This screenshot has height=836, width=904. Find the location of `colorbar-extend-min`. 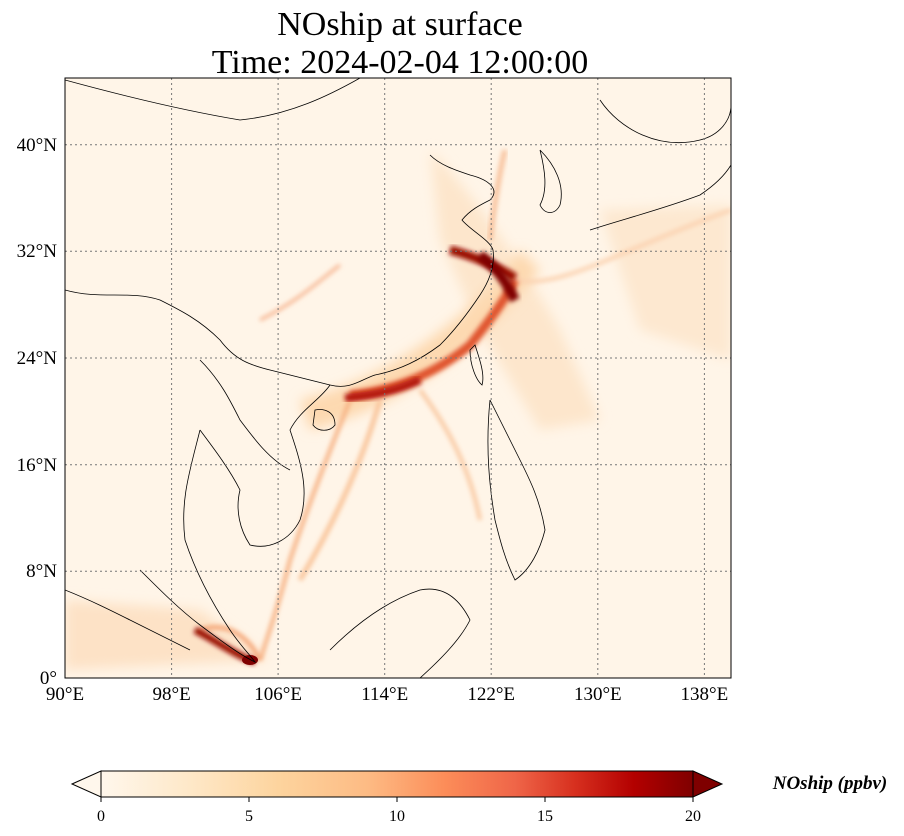

colorbar-extend-min is located at coordinates (86, 784).